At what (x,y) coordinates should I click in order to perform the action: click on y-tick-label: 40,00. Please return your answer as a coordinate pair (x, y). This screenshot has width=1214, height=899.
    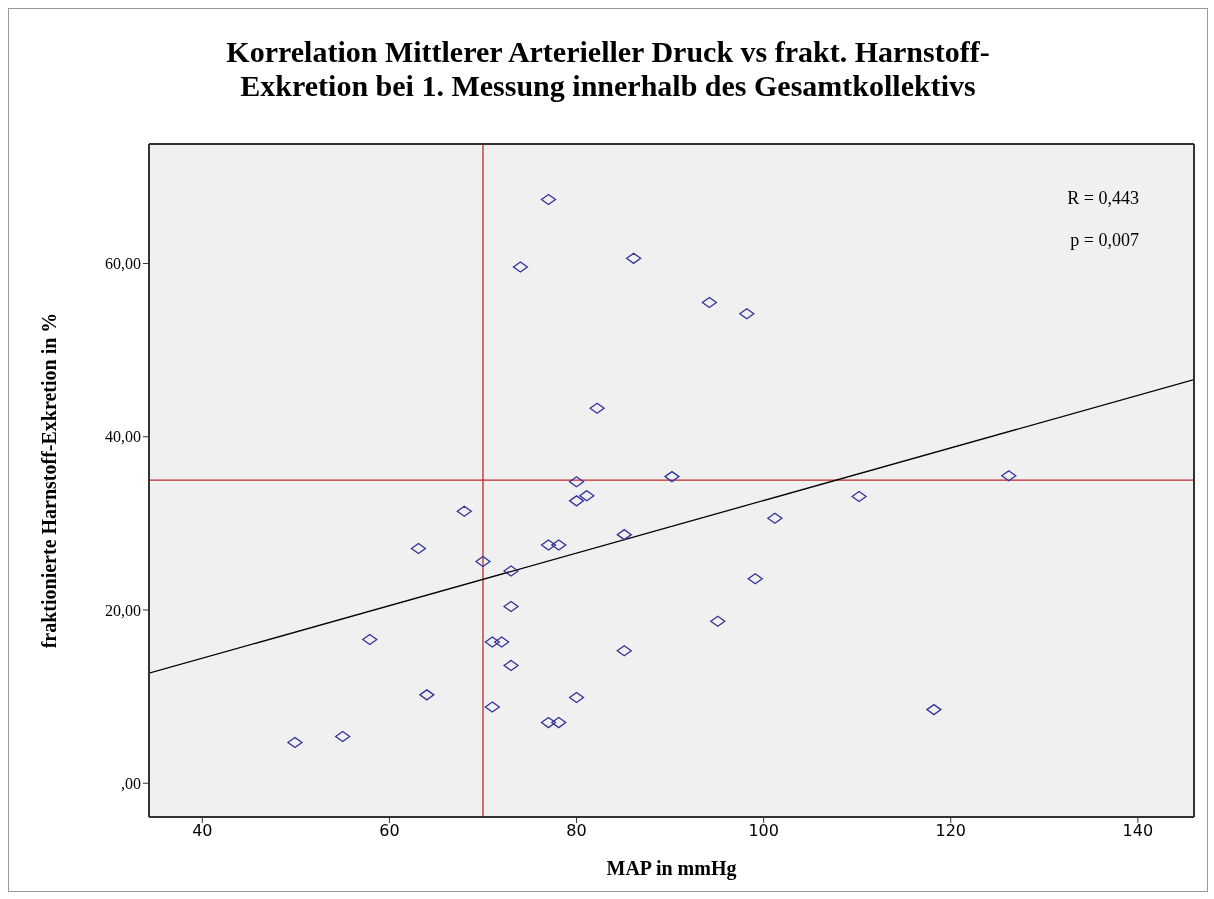
    Looking at the image, I should click on (123, 437).